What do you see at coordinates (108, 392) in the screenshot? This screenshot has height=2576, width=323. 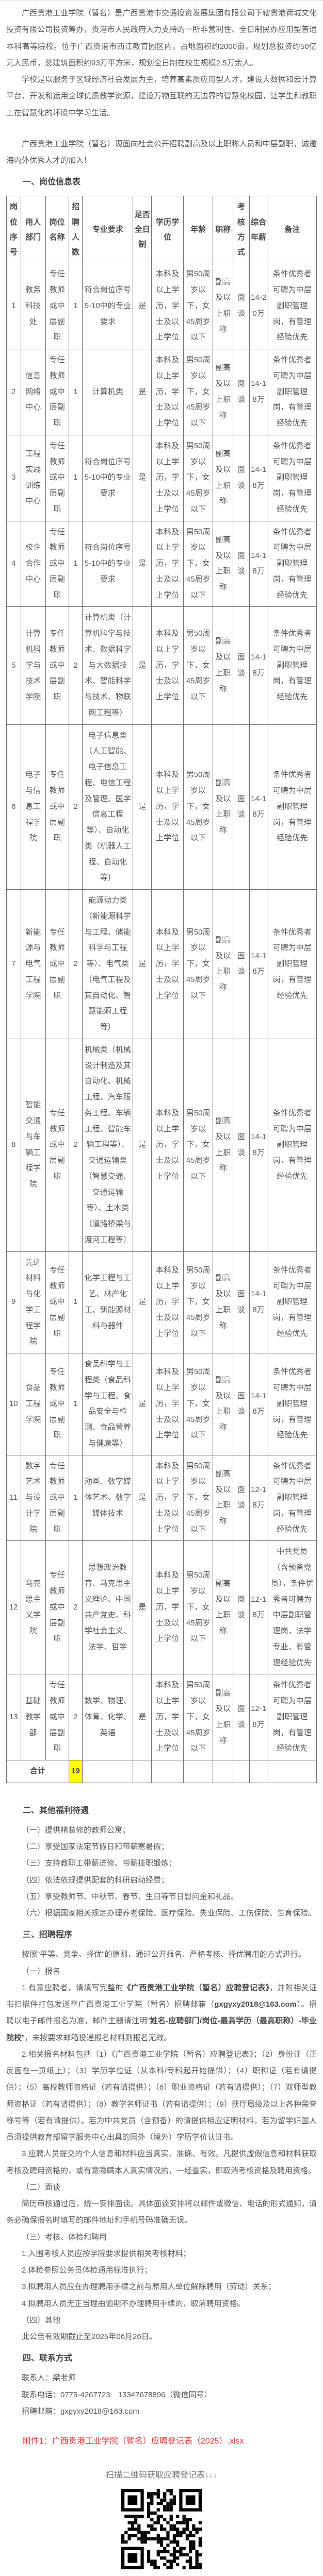 I see `job-table-cell: 计算机类` at bounding box center [108, 392].